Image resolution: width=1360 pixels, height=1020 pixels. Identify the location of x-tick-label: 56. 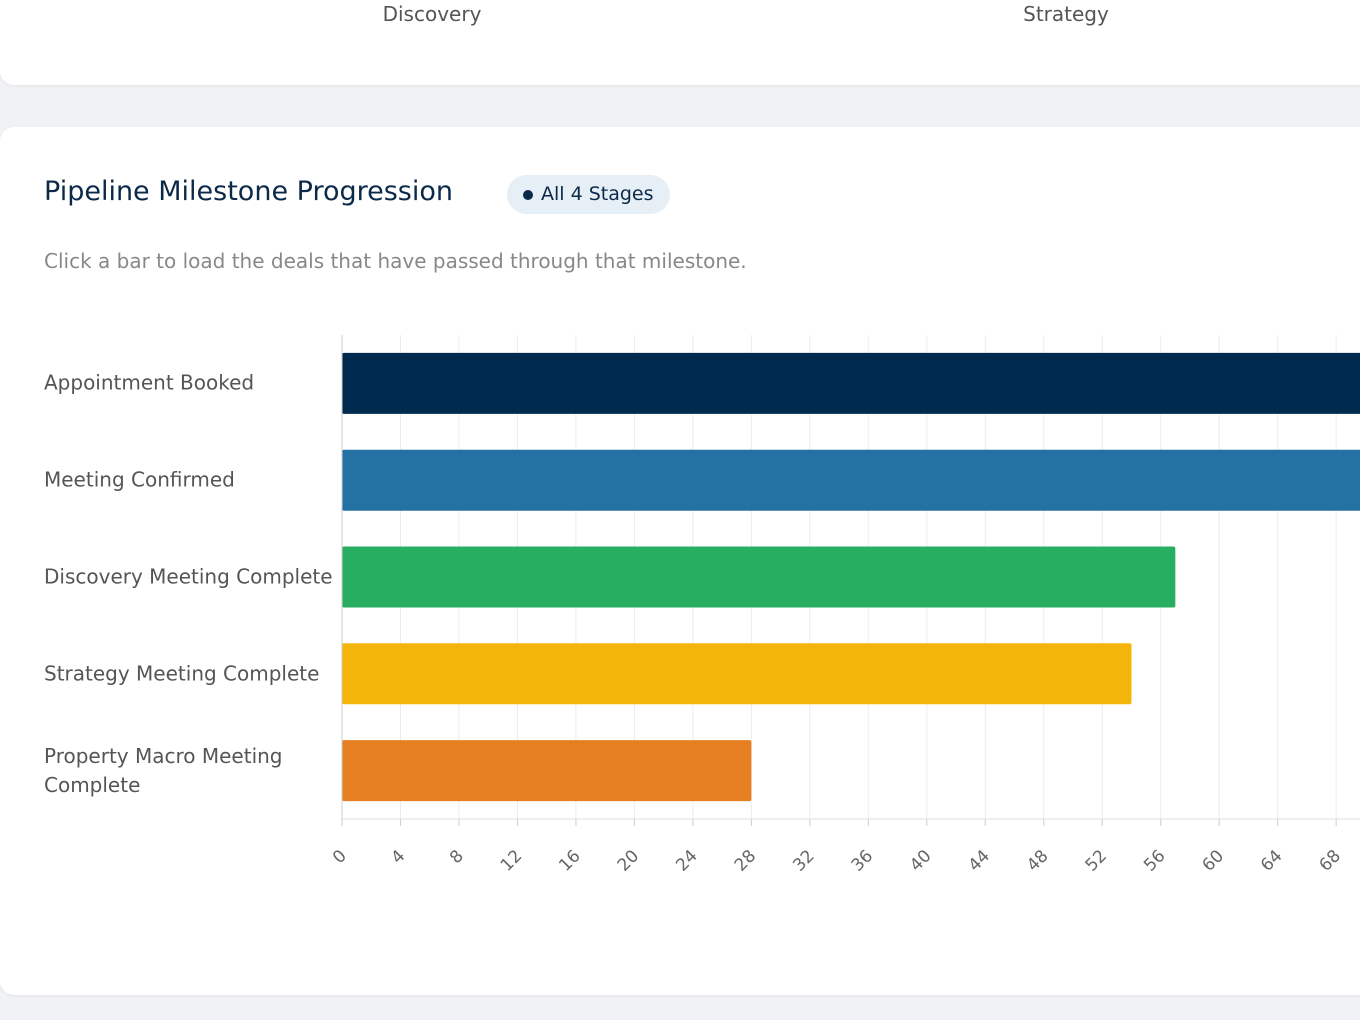
(1154, 860).